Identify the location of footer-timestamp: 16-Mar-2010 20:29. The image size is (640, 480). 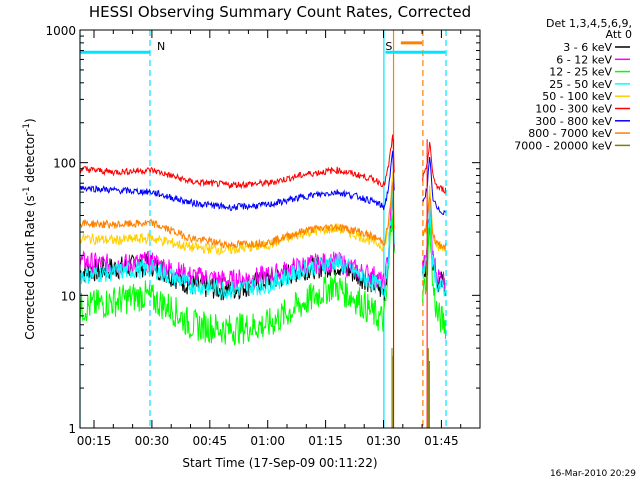
(593, 474).